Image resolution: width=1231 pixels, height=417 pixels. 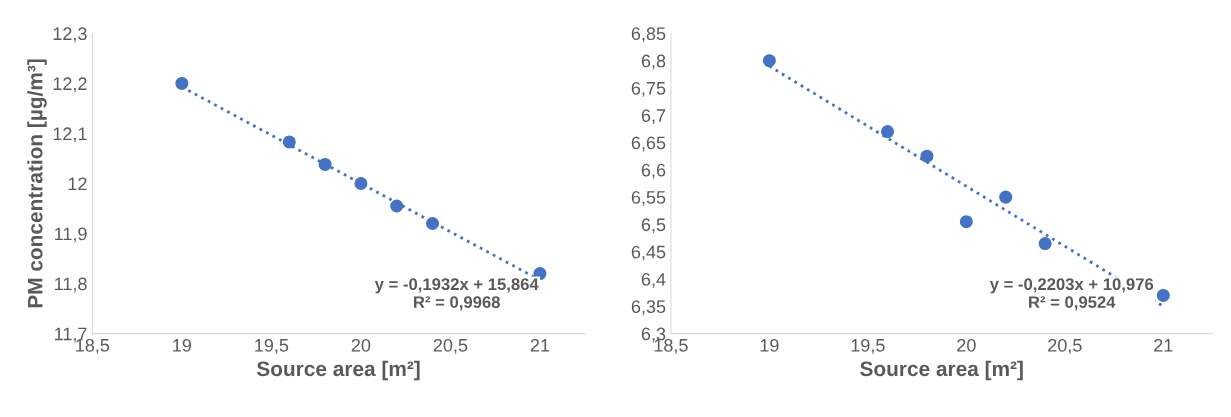 I want to click on y-tick-label: 6,6, so click(x=653, y=171).